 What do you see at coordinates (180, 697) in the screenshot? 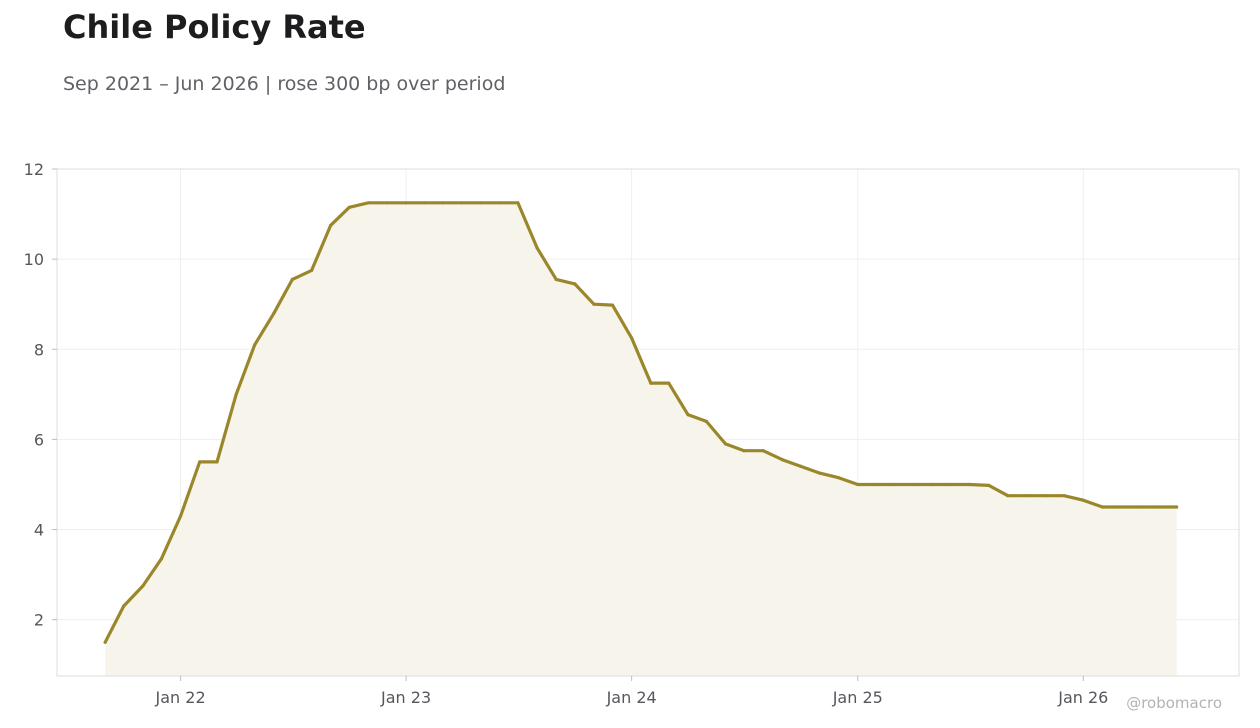
I see `x-tick-label: Jan 22` at bounding box center [180, 697].